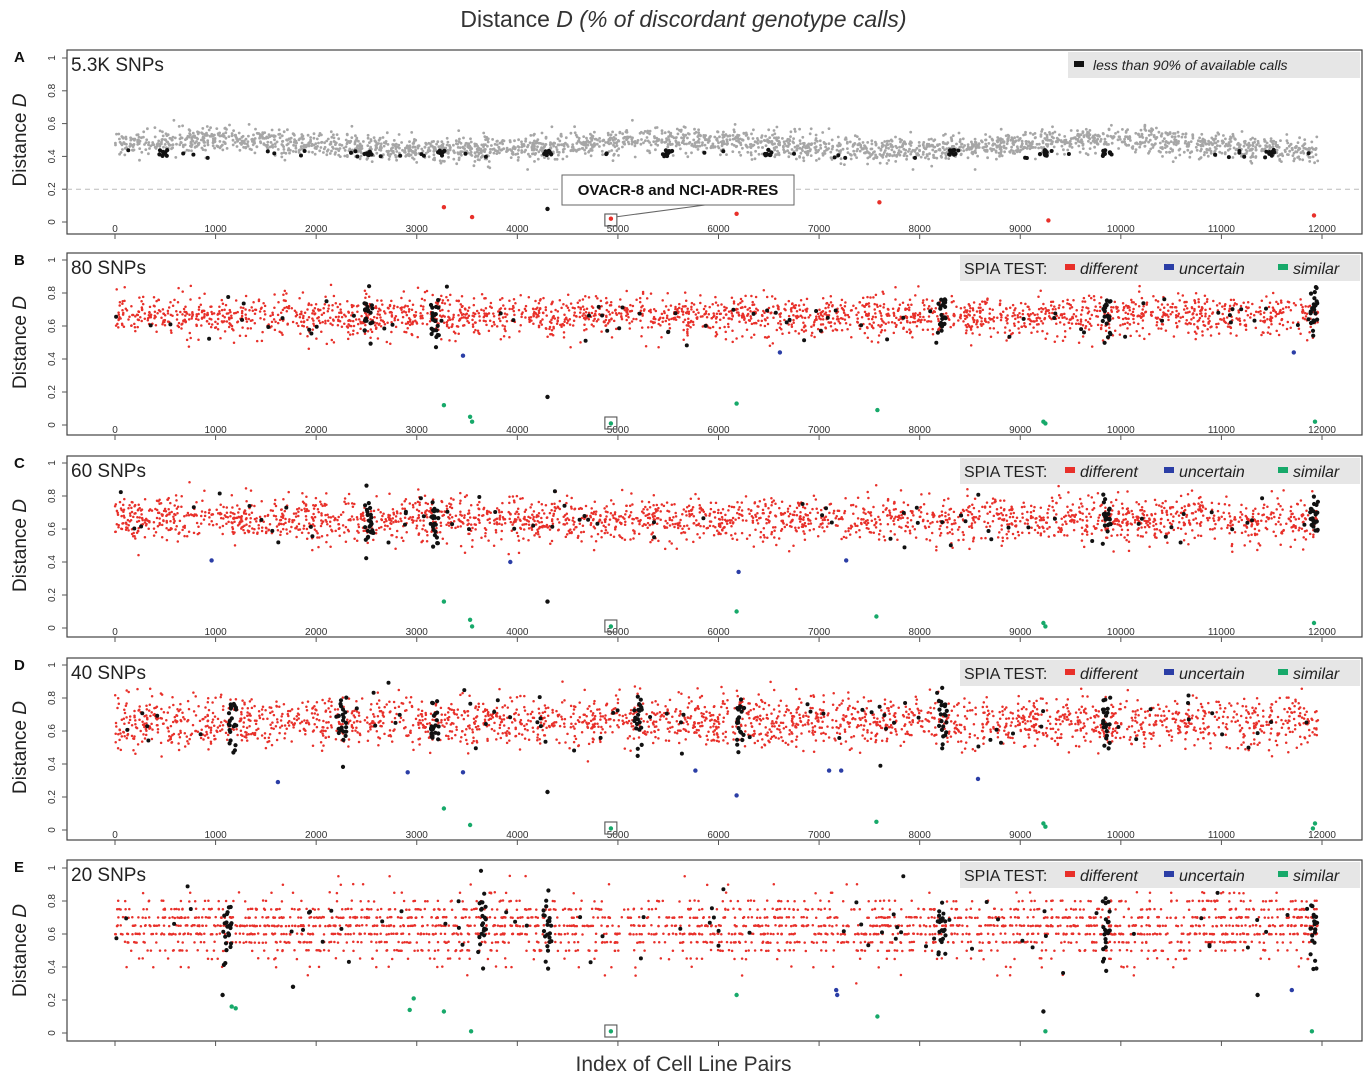 The height and width of the screenshot is (1080, 1367). I want to click on x-tick-label: 10000, so click(1121, 229).